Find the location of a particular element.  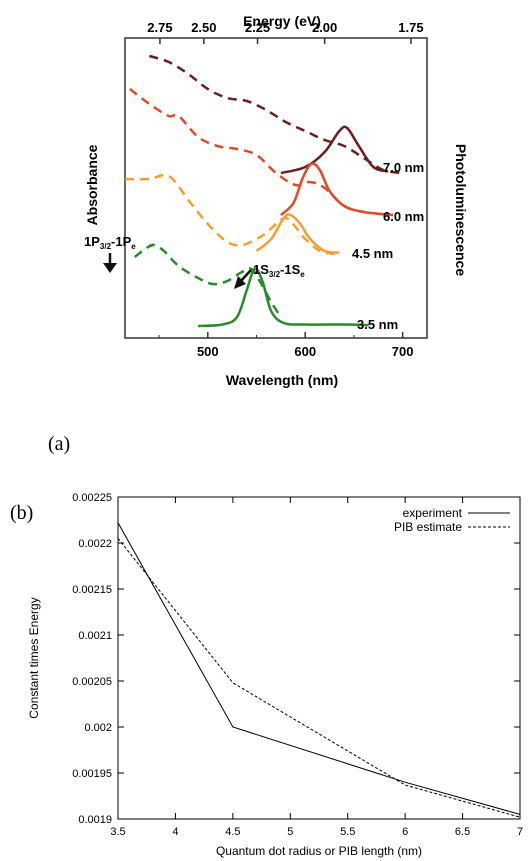

x-tick-label: 3.5 is located at coordinates (117, 832).